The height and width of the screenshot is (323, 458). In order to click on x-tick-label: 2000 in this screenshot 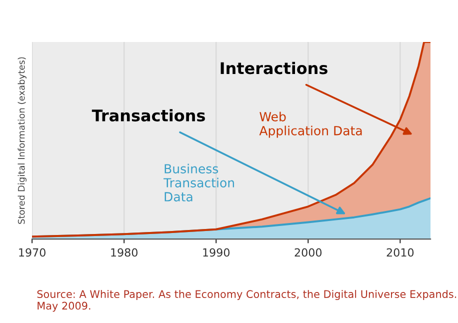, I will do `click(308, 252)`.